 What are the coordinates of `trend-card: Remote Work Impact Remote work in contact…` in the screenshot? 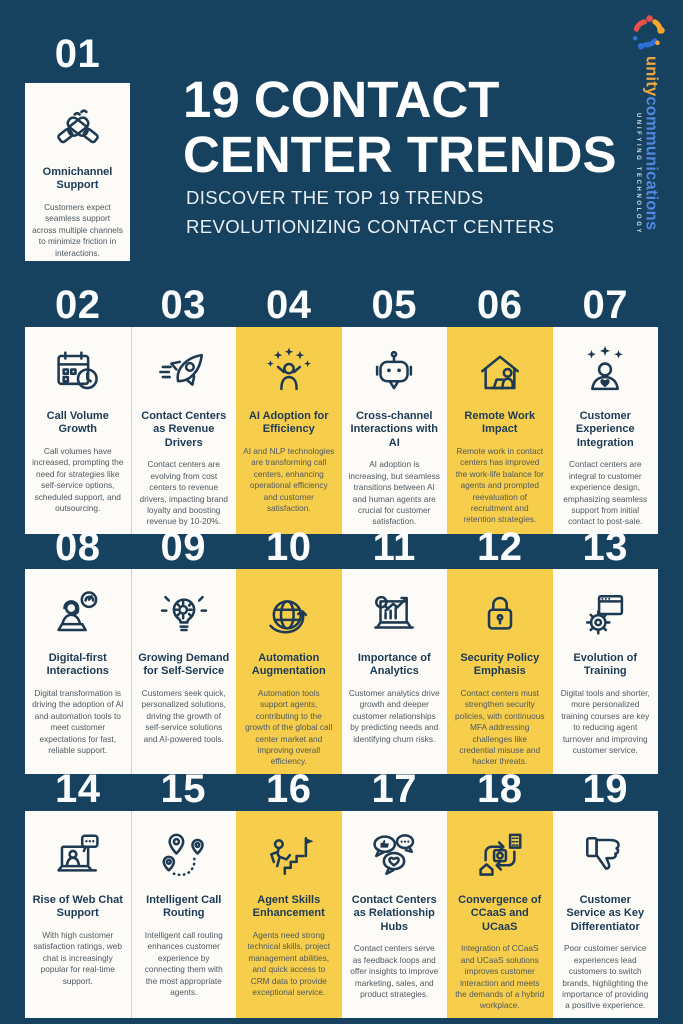 It's located at (500, 430).